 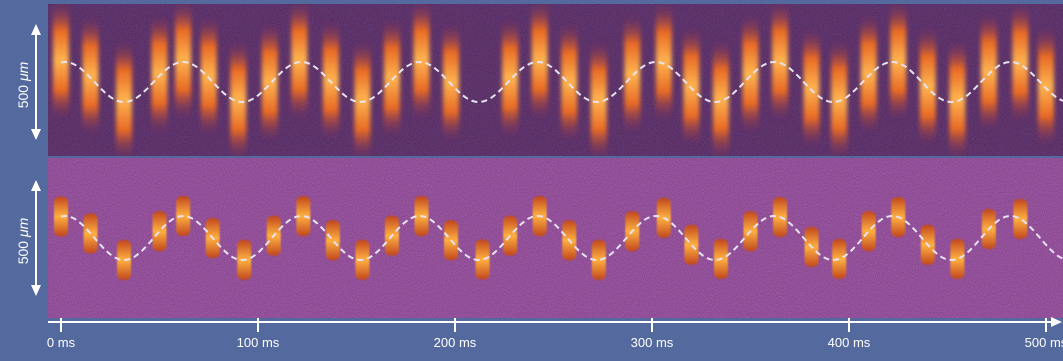 I want to click on top-scale-label: 500 μm, so click(x=23, y=85).